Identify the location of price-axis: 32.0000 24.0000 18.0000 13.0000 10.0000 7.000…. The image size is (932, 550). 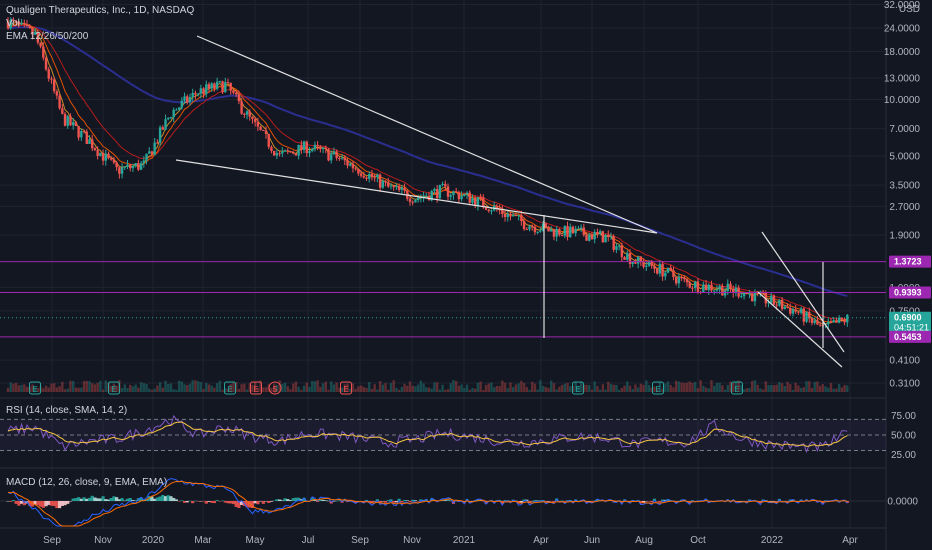
(908, 264).